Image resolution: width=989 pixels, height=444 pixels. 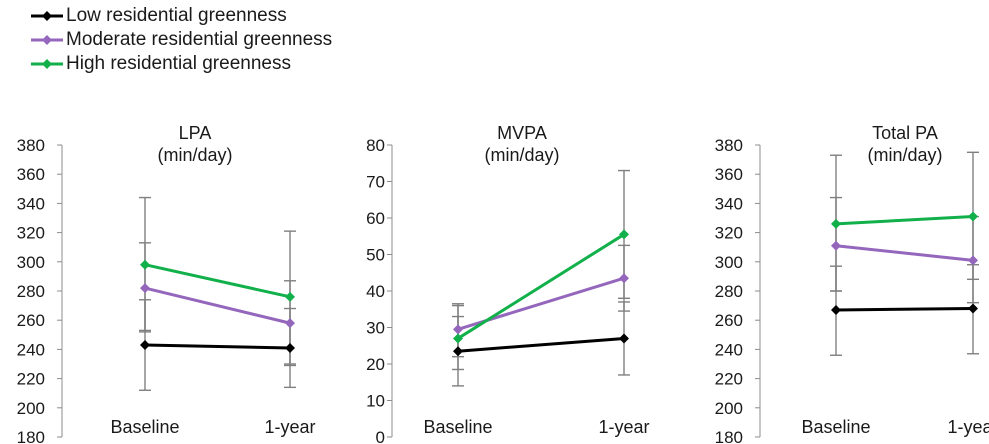 What do you see at coordinates (375, 145) in the screenshot?
I see `y-tick-label: 80` at bounding box center [375, 145].